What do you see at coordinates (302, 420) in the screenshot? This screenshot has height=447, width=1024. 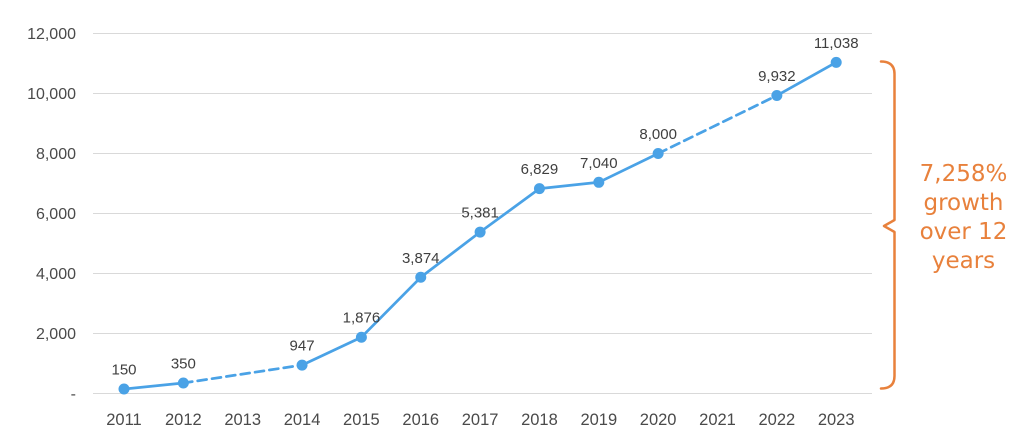 I see `x-axis-label: 2014` at bounding box center [302, 420].